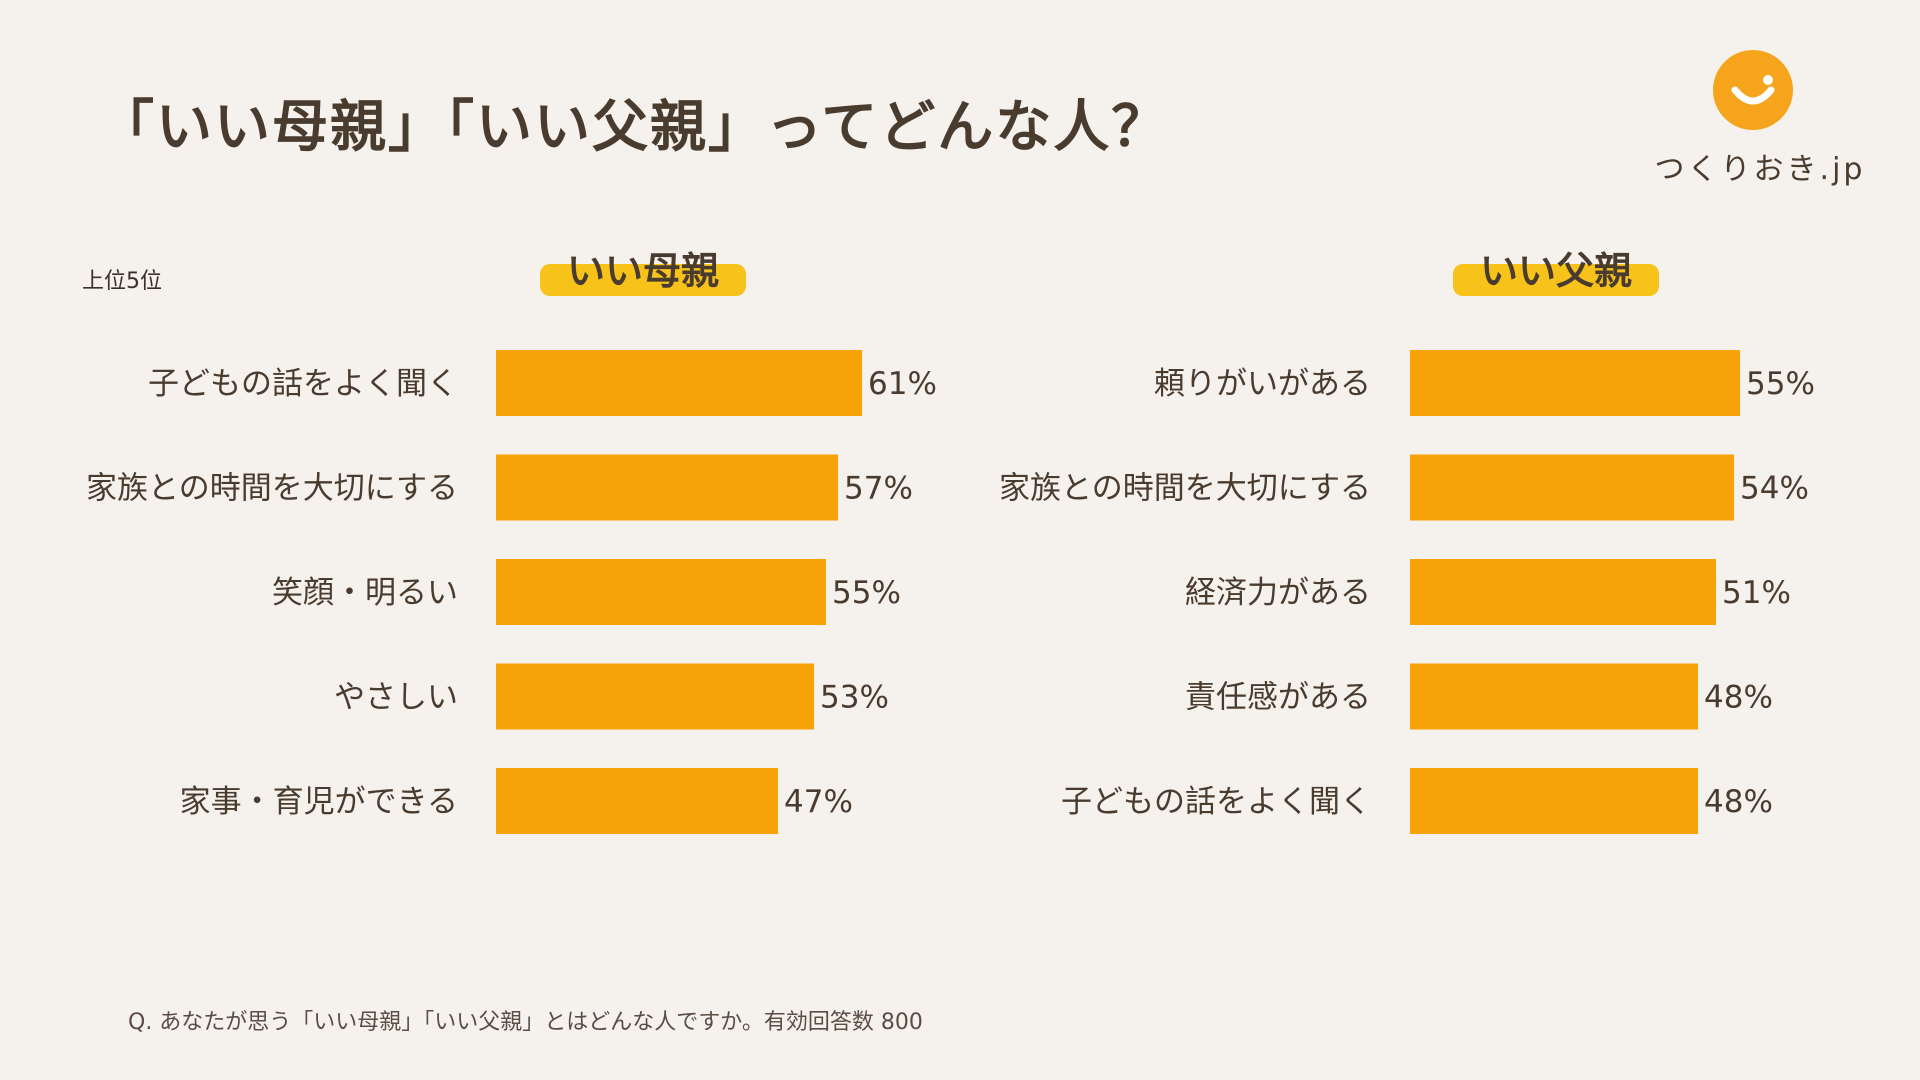 The image size is (1920, 1080). Describe the element at coordinates (1760, 169) in the screenshot. I see `logo-text: つくりおき.jp` at that location.